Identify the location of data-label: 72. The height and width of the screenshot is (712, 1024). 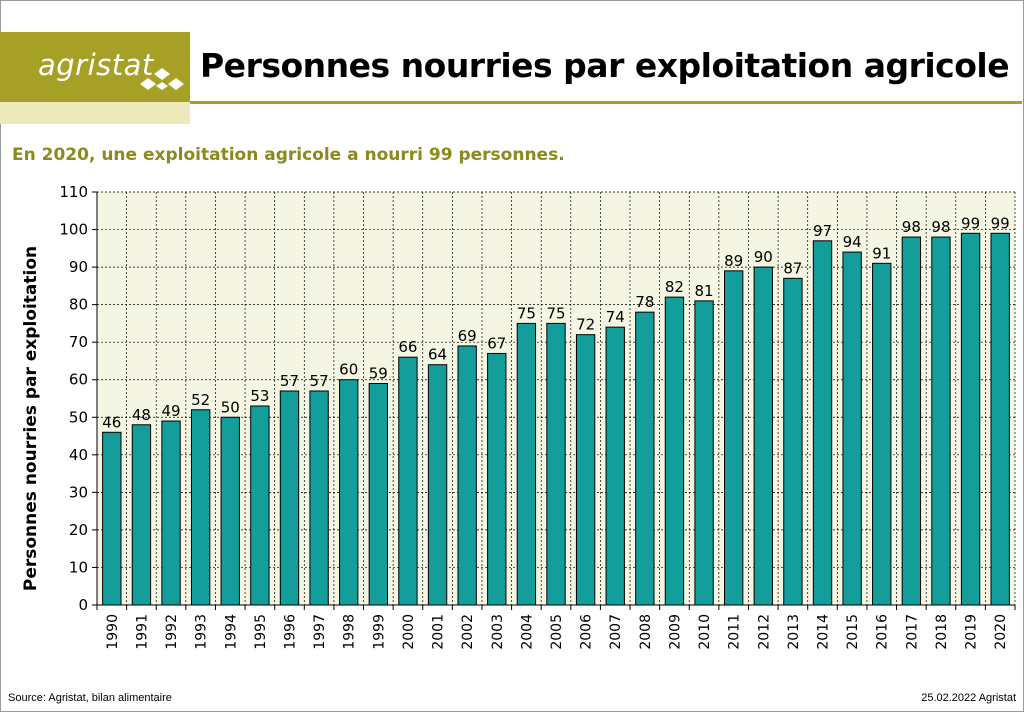
(585, 325).